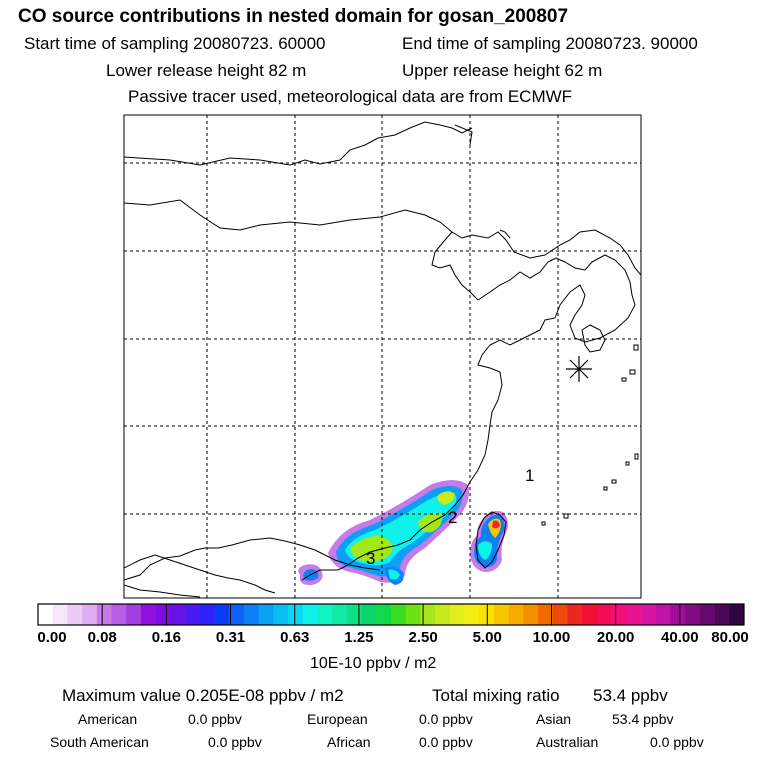 This screenshot has height=768, width=768. Describe the element at coordinates (496, 695) in the screenshot. I see `total-mixing-ratio-label: Total mixing ratio` at that location.